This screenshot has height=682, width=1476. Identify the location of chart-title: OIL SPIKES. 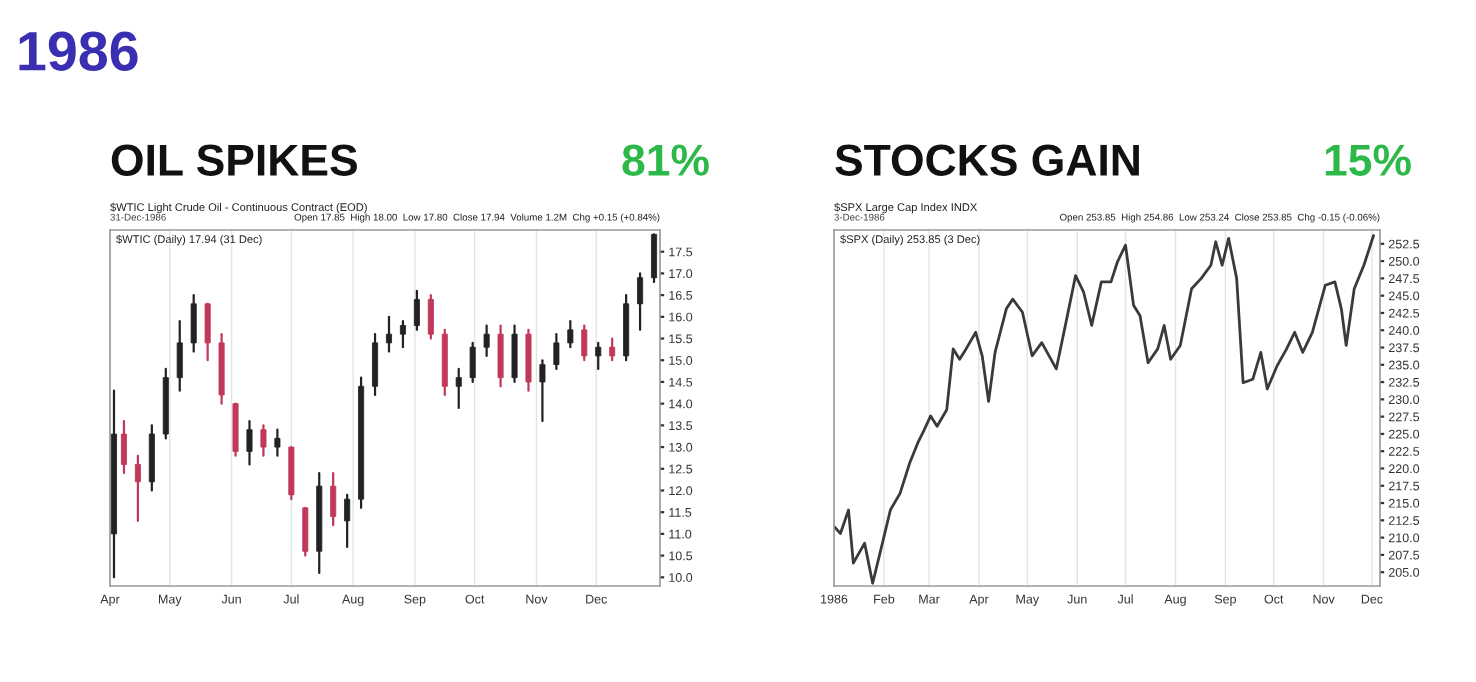
(234, 160).